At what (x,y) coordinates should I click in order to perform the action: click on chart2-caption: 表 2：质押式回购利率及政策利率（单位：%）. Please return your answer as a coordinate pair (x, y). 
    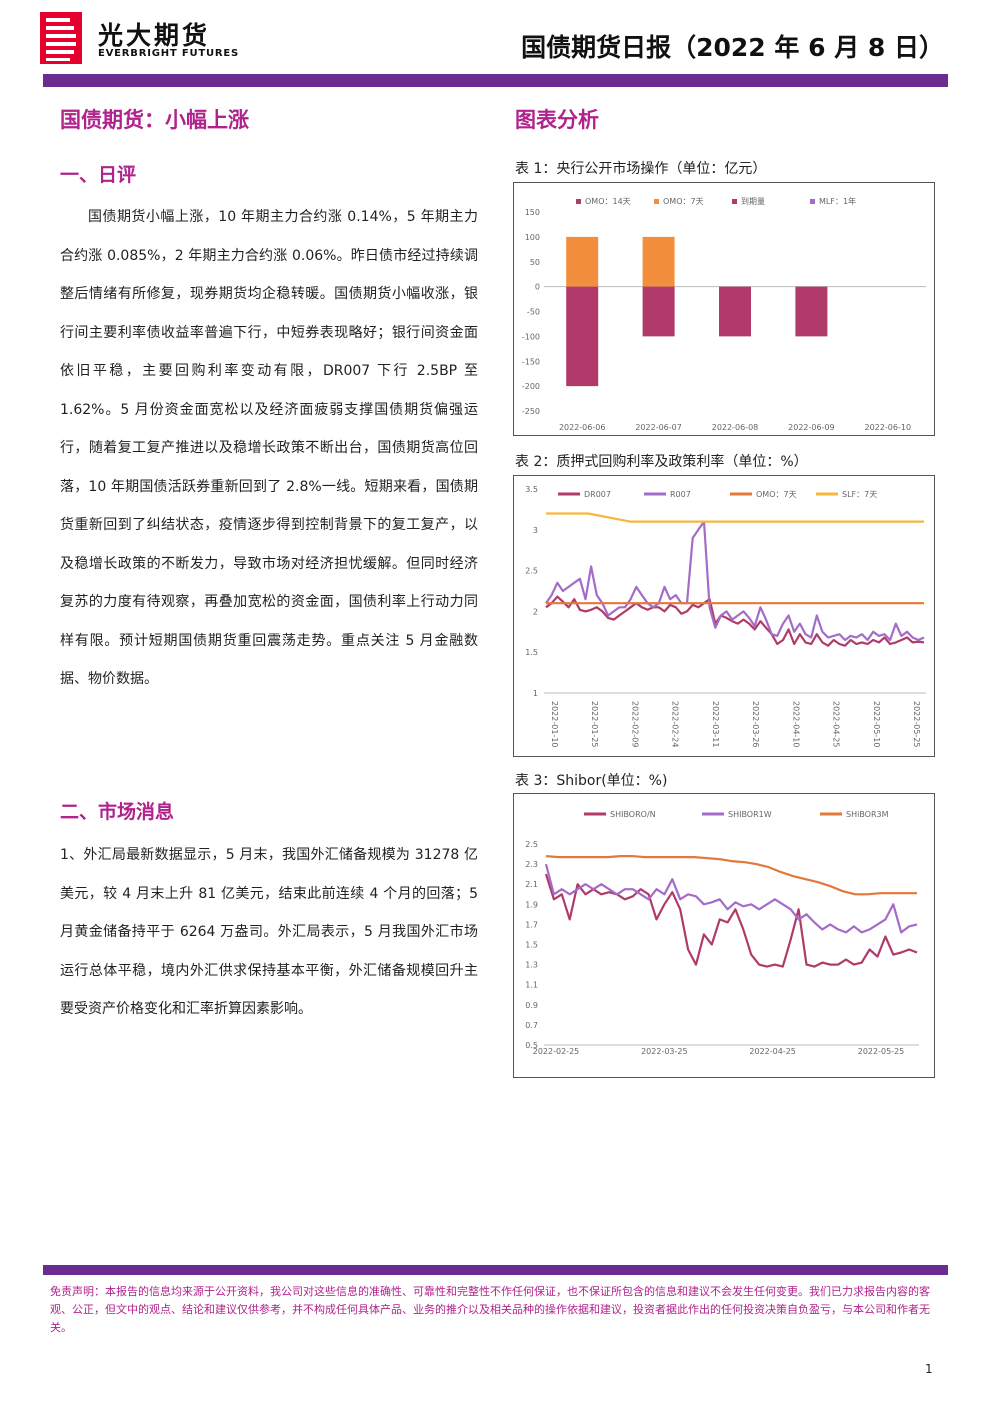
    Looking at the image, I should click on (661, 462).